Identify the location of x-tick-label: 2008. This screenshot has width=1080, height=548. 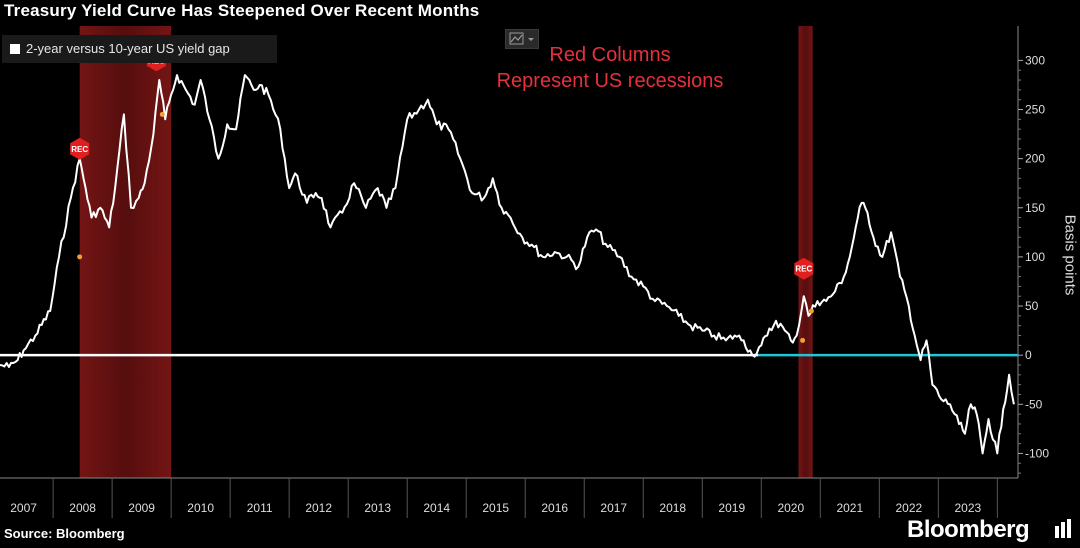
(82, 508).